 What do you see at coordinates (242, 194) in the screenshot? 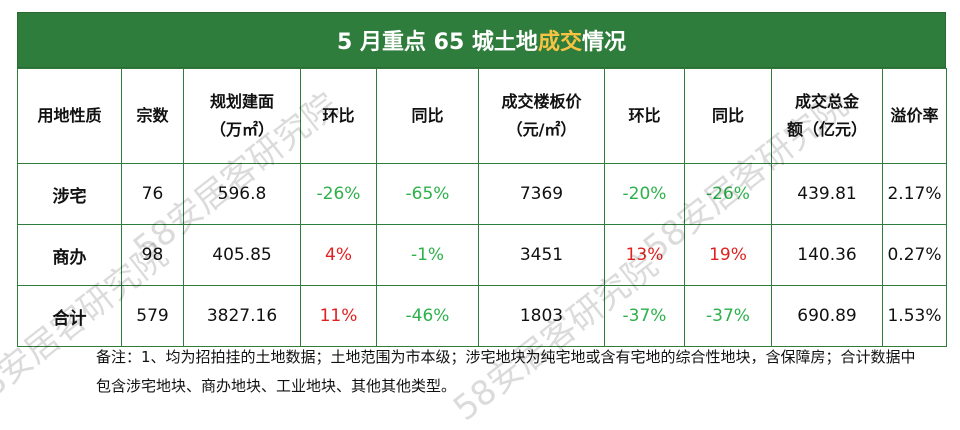
I see `table-cell: 596.8` at bounding box center [242, 194].